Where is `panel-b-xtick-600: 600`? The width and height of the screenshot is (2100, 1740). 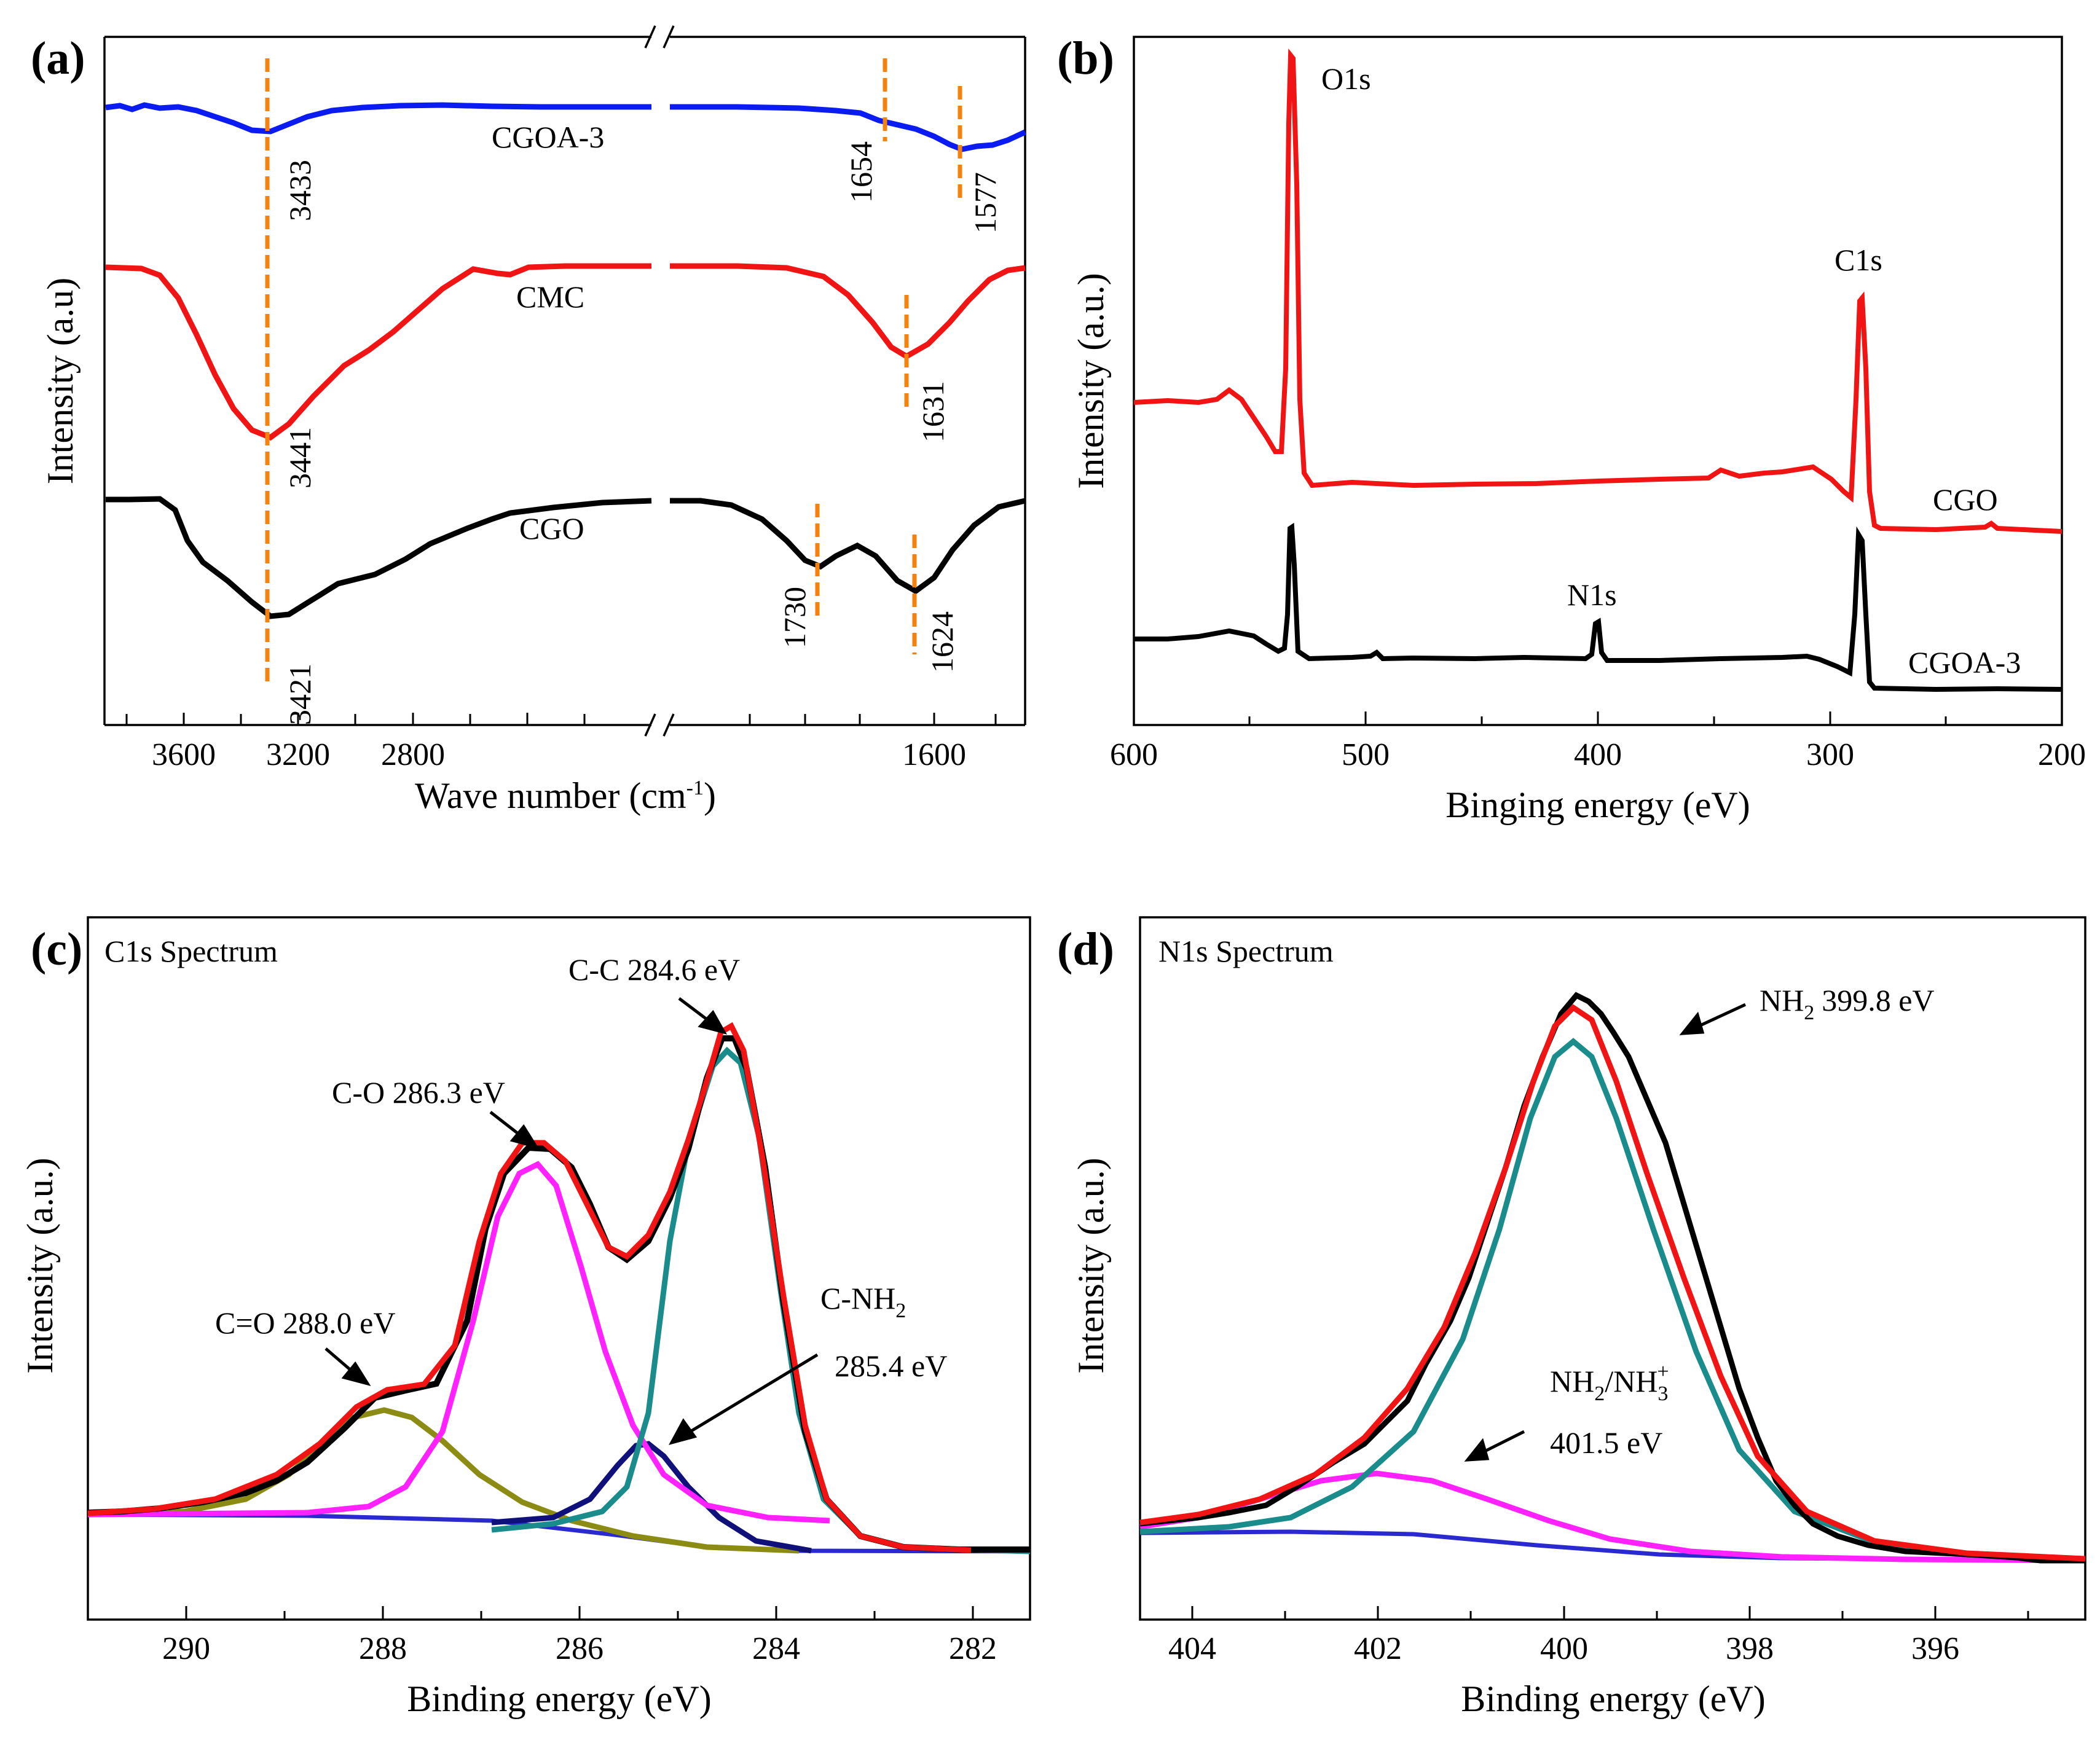
panel-b-xtick-600: 600 is located at coordinates (1134, 754).